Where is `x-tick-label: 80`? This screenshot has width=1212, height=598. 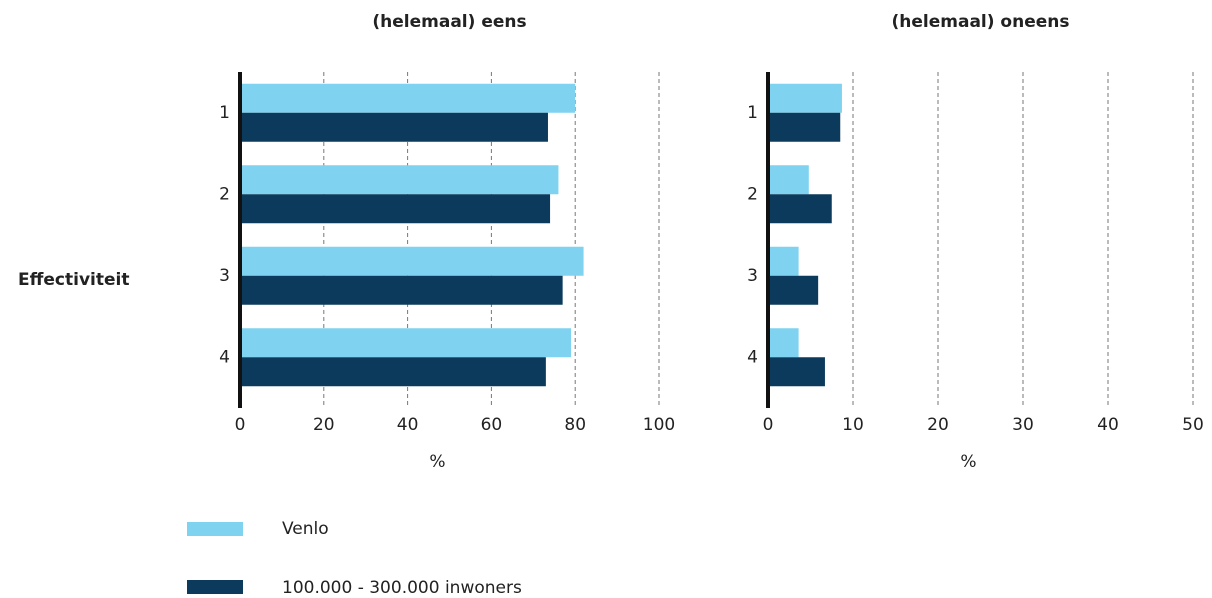 x-tick-label: 80 is located at coordinates (575, 425).